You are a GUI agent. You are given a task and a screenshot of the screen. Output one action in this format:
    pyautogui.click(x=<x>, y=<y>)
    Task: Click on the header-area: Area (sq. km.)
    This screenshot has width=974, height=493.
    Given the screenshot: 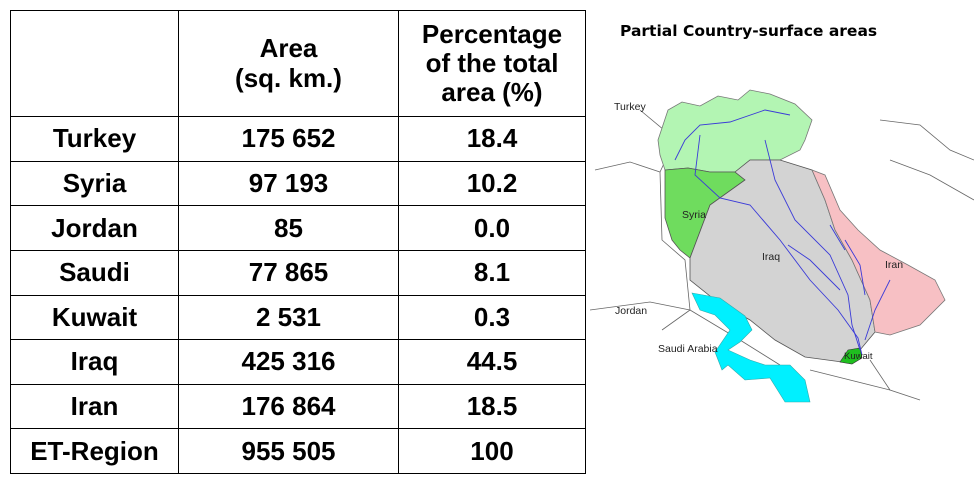 What is the action you would take?
    pyautogui.click(x=288, y=63)
    